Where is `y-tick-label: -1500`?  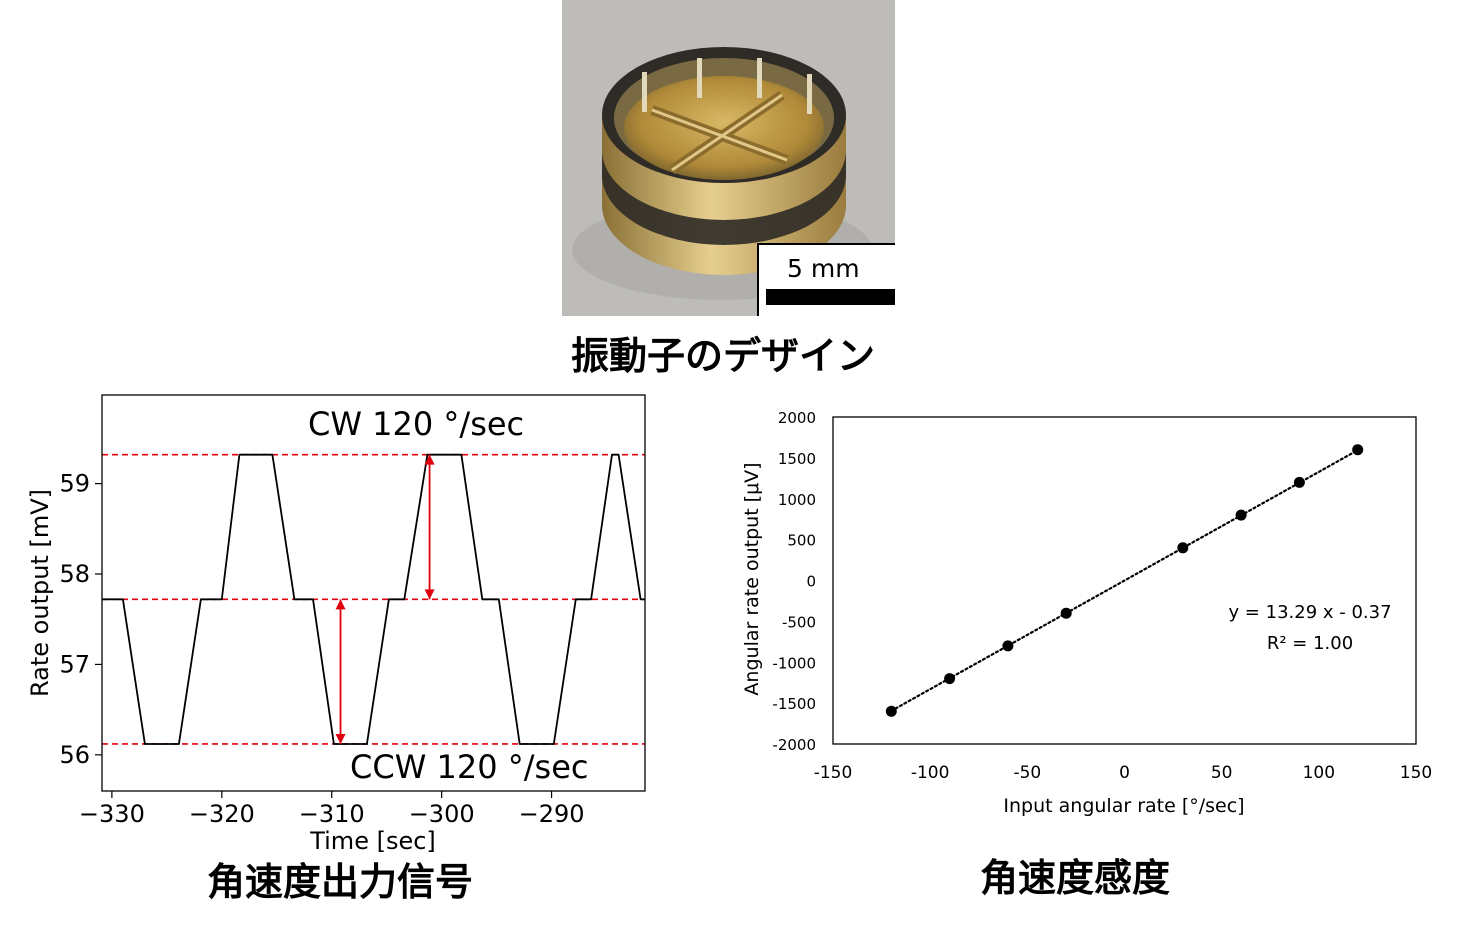
y-tick-label: -1500 is located at coordinates (794, 704).